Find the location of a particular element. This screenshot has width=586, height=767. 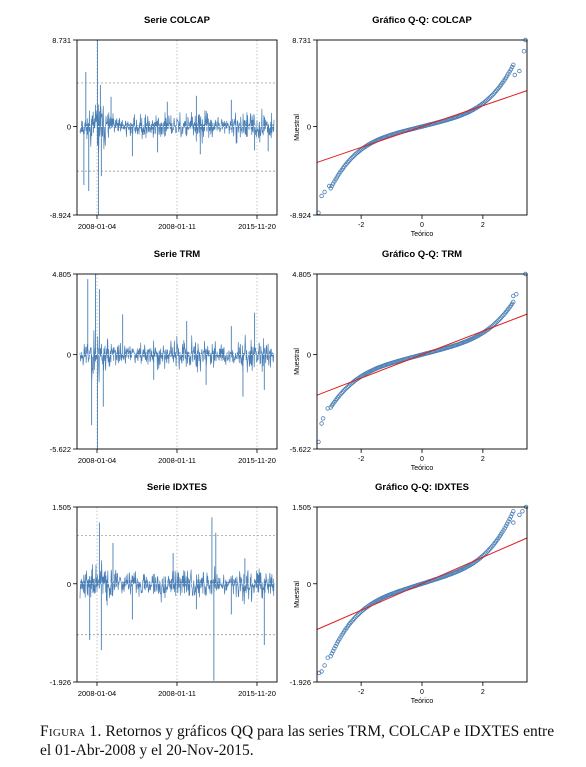

plot-title: Gráfico Q-Q: COLCAP is located at coordinates (422, 20).